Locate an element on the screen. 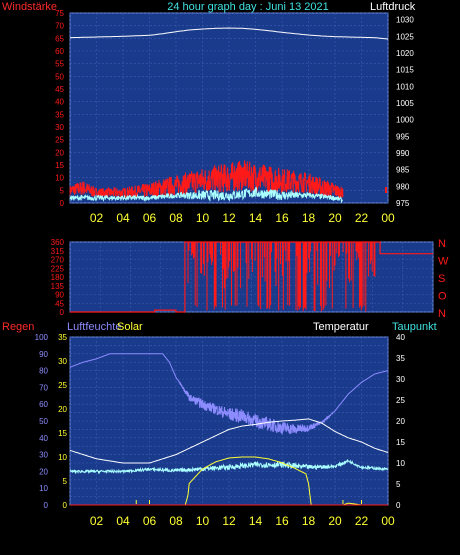 Image resolution: width=460 pixels, height=555 pixels. y-tick-label-wind: 45 is located at coordinates (59, 89).